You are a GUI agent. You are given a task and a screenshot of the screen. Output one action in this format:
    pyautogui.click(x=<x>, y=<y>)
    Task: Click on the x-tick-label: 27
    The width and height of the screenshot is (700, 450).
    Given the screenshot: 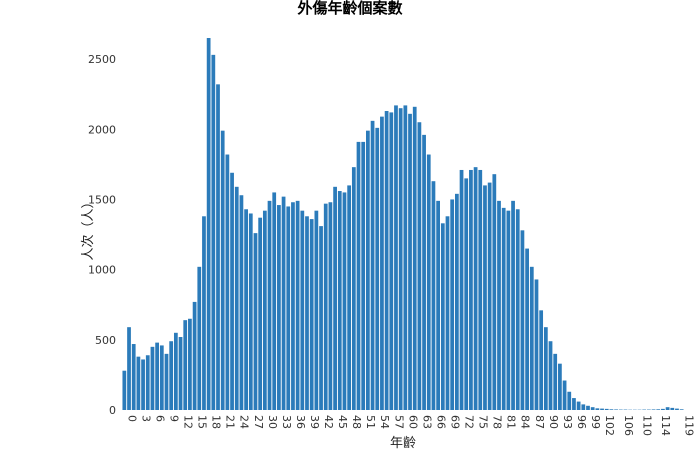 What is the action you would take?
    pyautogui.click(x=258, y=422)
    